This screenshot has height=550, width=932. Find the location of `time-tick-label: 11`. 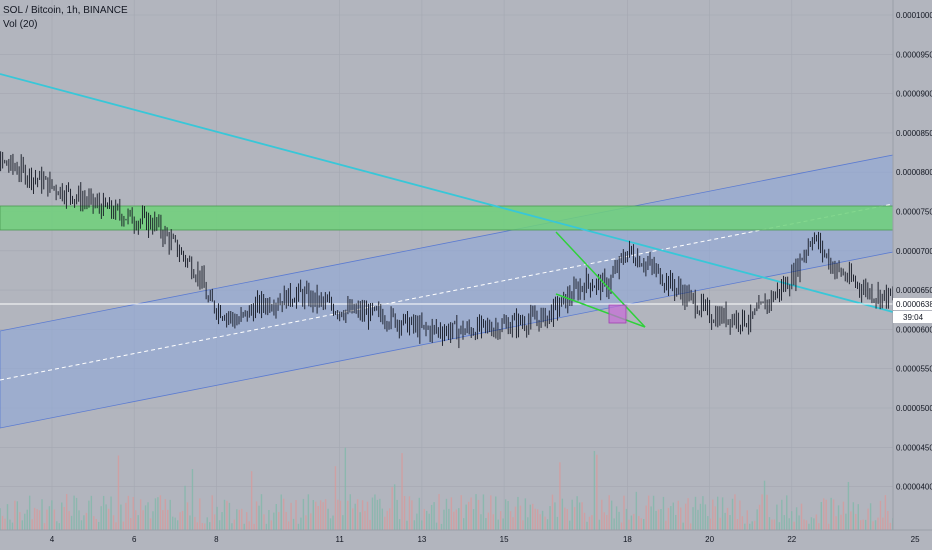

time-tick-label: 11 is located at coordinates (340, 539).